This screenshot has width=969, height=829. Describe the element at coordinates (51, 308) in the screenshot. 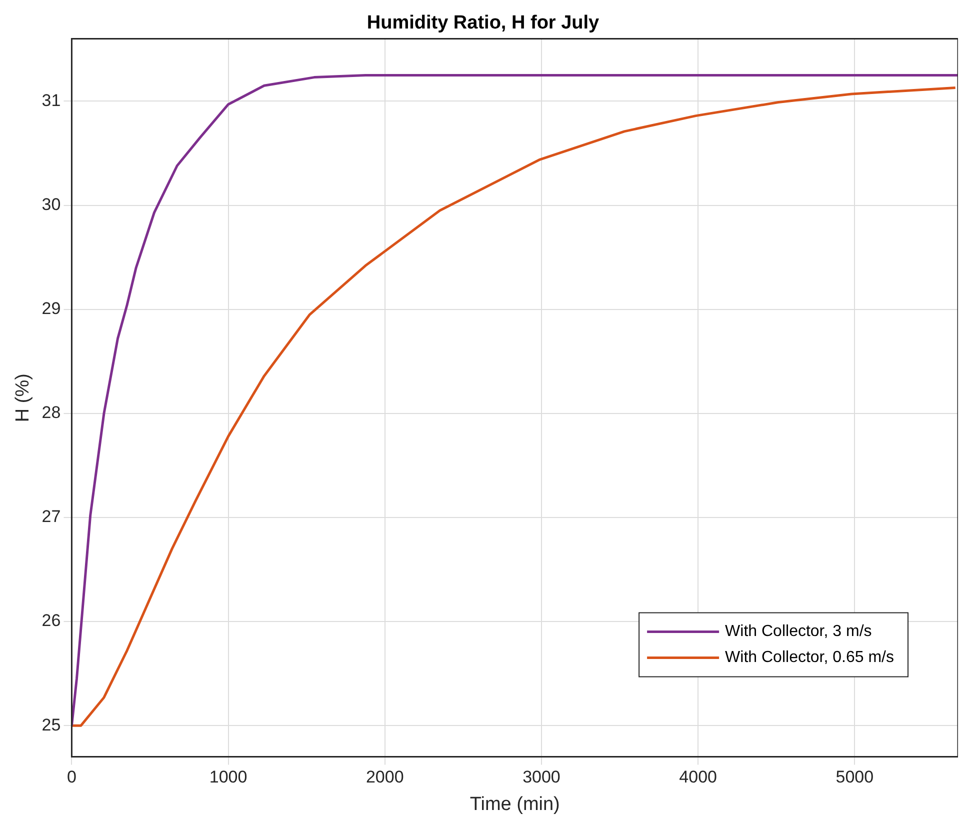

I see `y-tick-label: 29` at that location.